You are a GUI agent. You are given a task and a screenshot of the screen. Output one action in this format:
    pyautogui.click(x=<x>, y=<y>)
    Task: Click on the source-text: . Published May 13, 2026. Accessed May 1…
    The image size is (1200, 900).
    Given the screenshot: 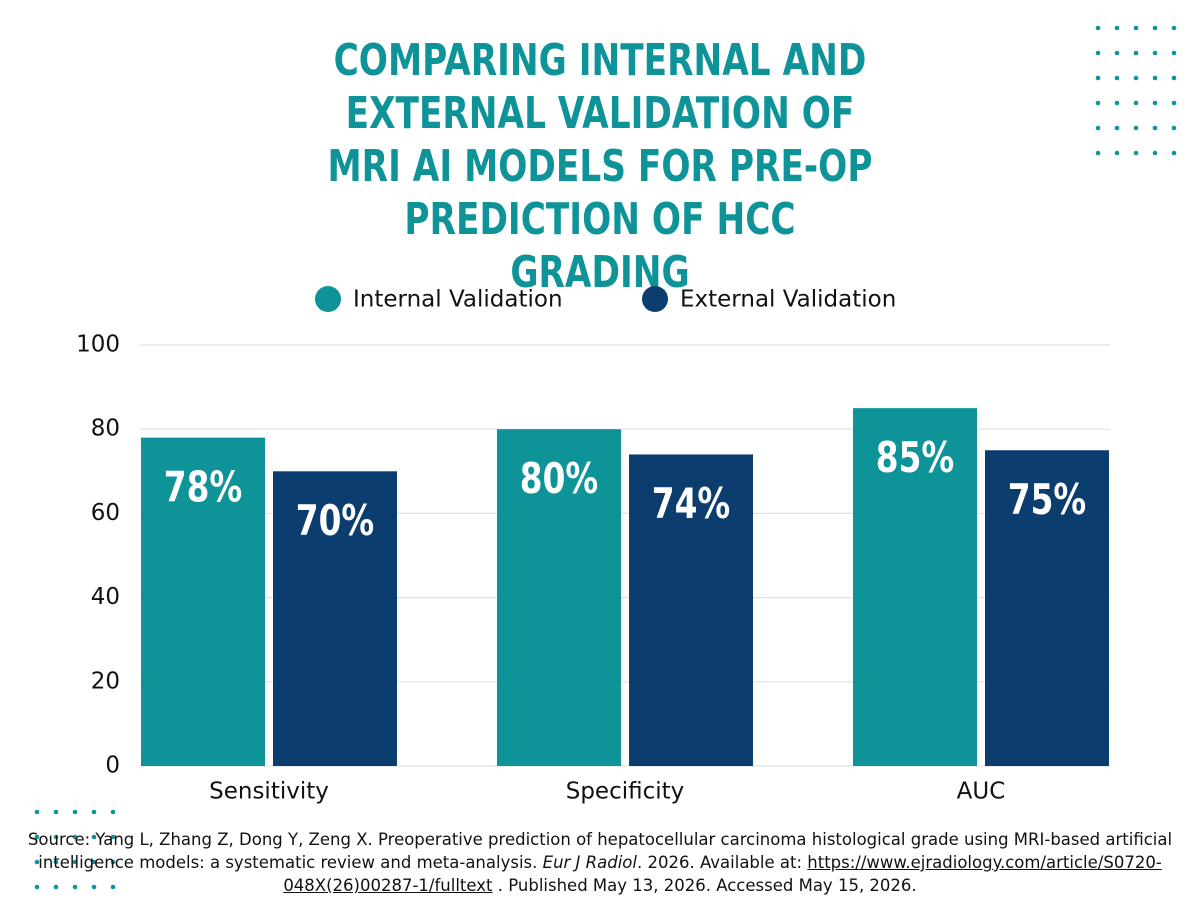 What is the action you would take?
    pyautogui.click(x=707, y=885)
    